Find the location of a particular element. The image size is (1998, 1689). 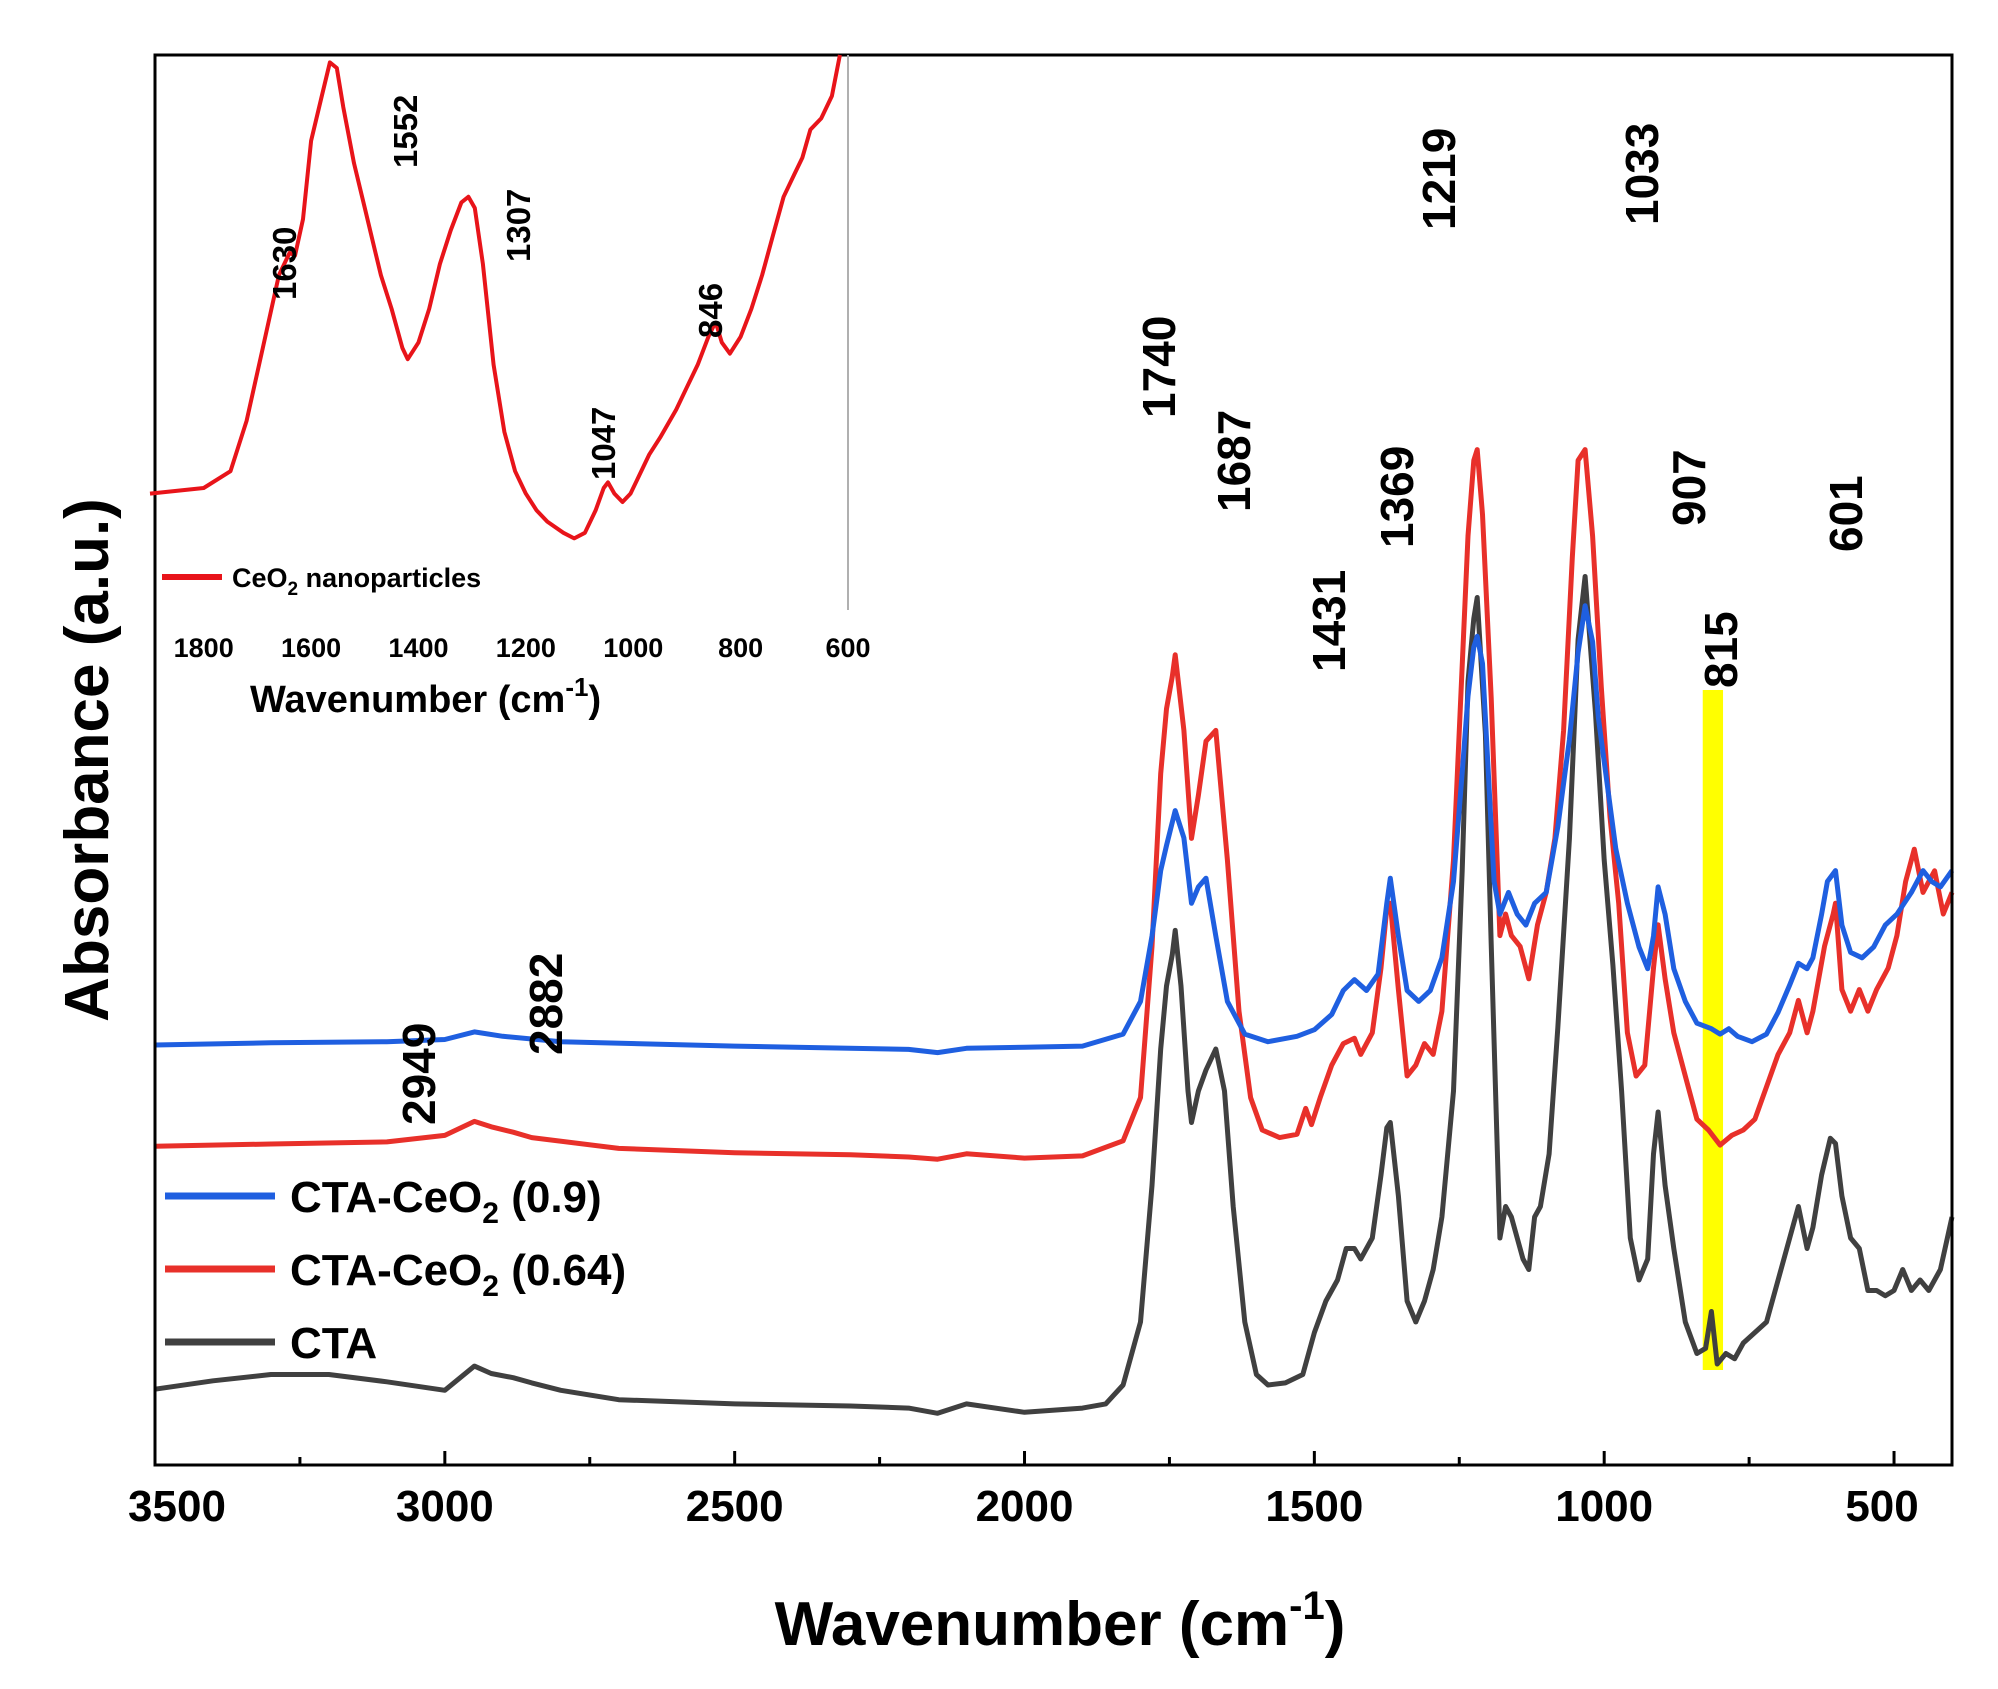

legend-label-cta: CTA is located at coordinates (333, 1343).